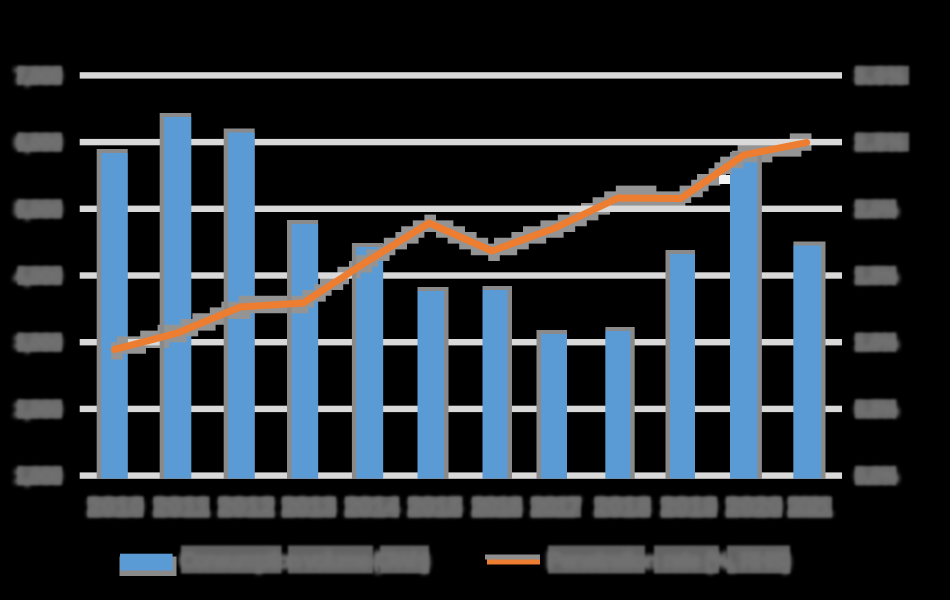 This screenshot has height=600, width=950. Describe the element at coordinates (880, 143) in the screenshot. I see `svg-text: 2.5%` at that location.